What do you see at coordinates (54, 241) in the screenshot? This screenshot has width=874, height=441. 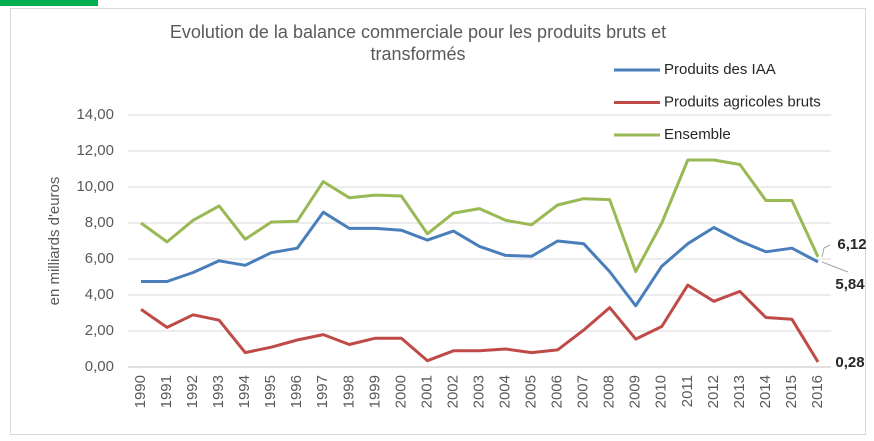 I see `y-axis-label: en milliards d'euros` at bounding box center [54, 241].